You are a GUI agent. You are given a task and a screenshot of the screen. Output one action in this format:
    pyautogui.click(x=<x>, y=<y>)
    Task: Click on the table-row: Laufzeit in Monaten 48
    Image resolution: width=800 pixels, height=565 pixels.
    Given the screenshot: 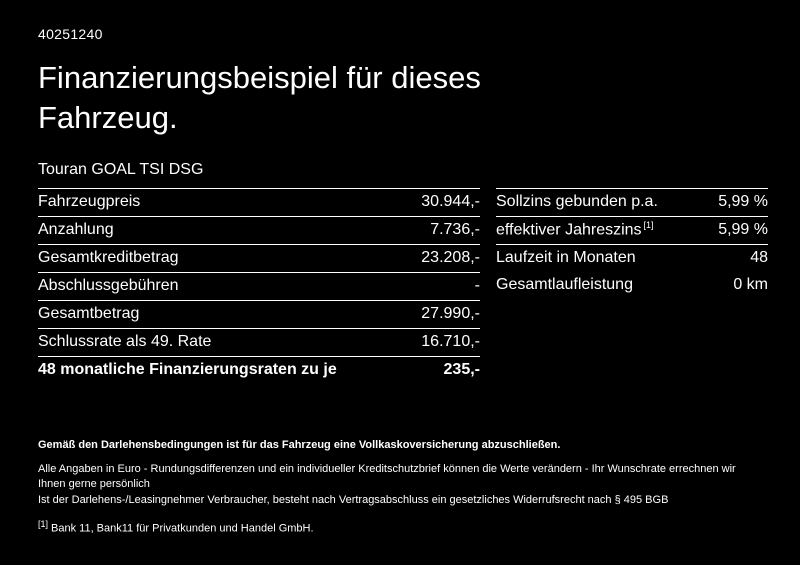 What is the action you would take?
    pyautogui.click(x=632, y=258)
    